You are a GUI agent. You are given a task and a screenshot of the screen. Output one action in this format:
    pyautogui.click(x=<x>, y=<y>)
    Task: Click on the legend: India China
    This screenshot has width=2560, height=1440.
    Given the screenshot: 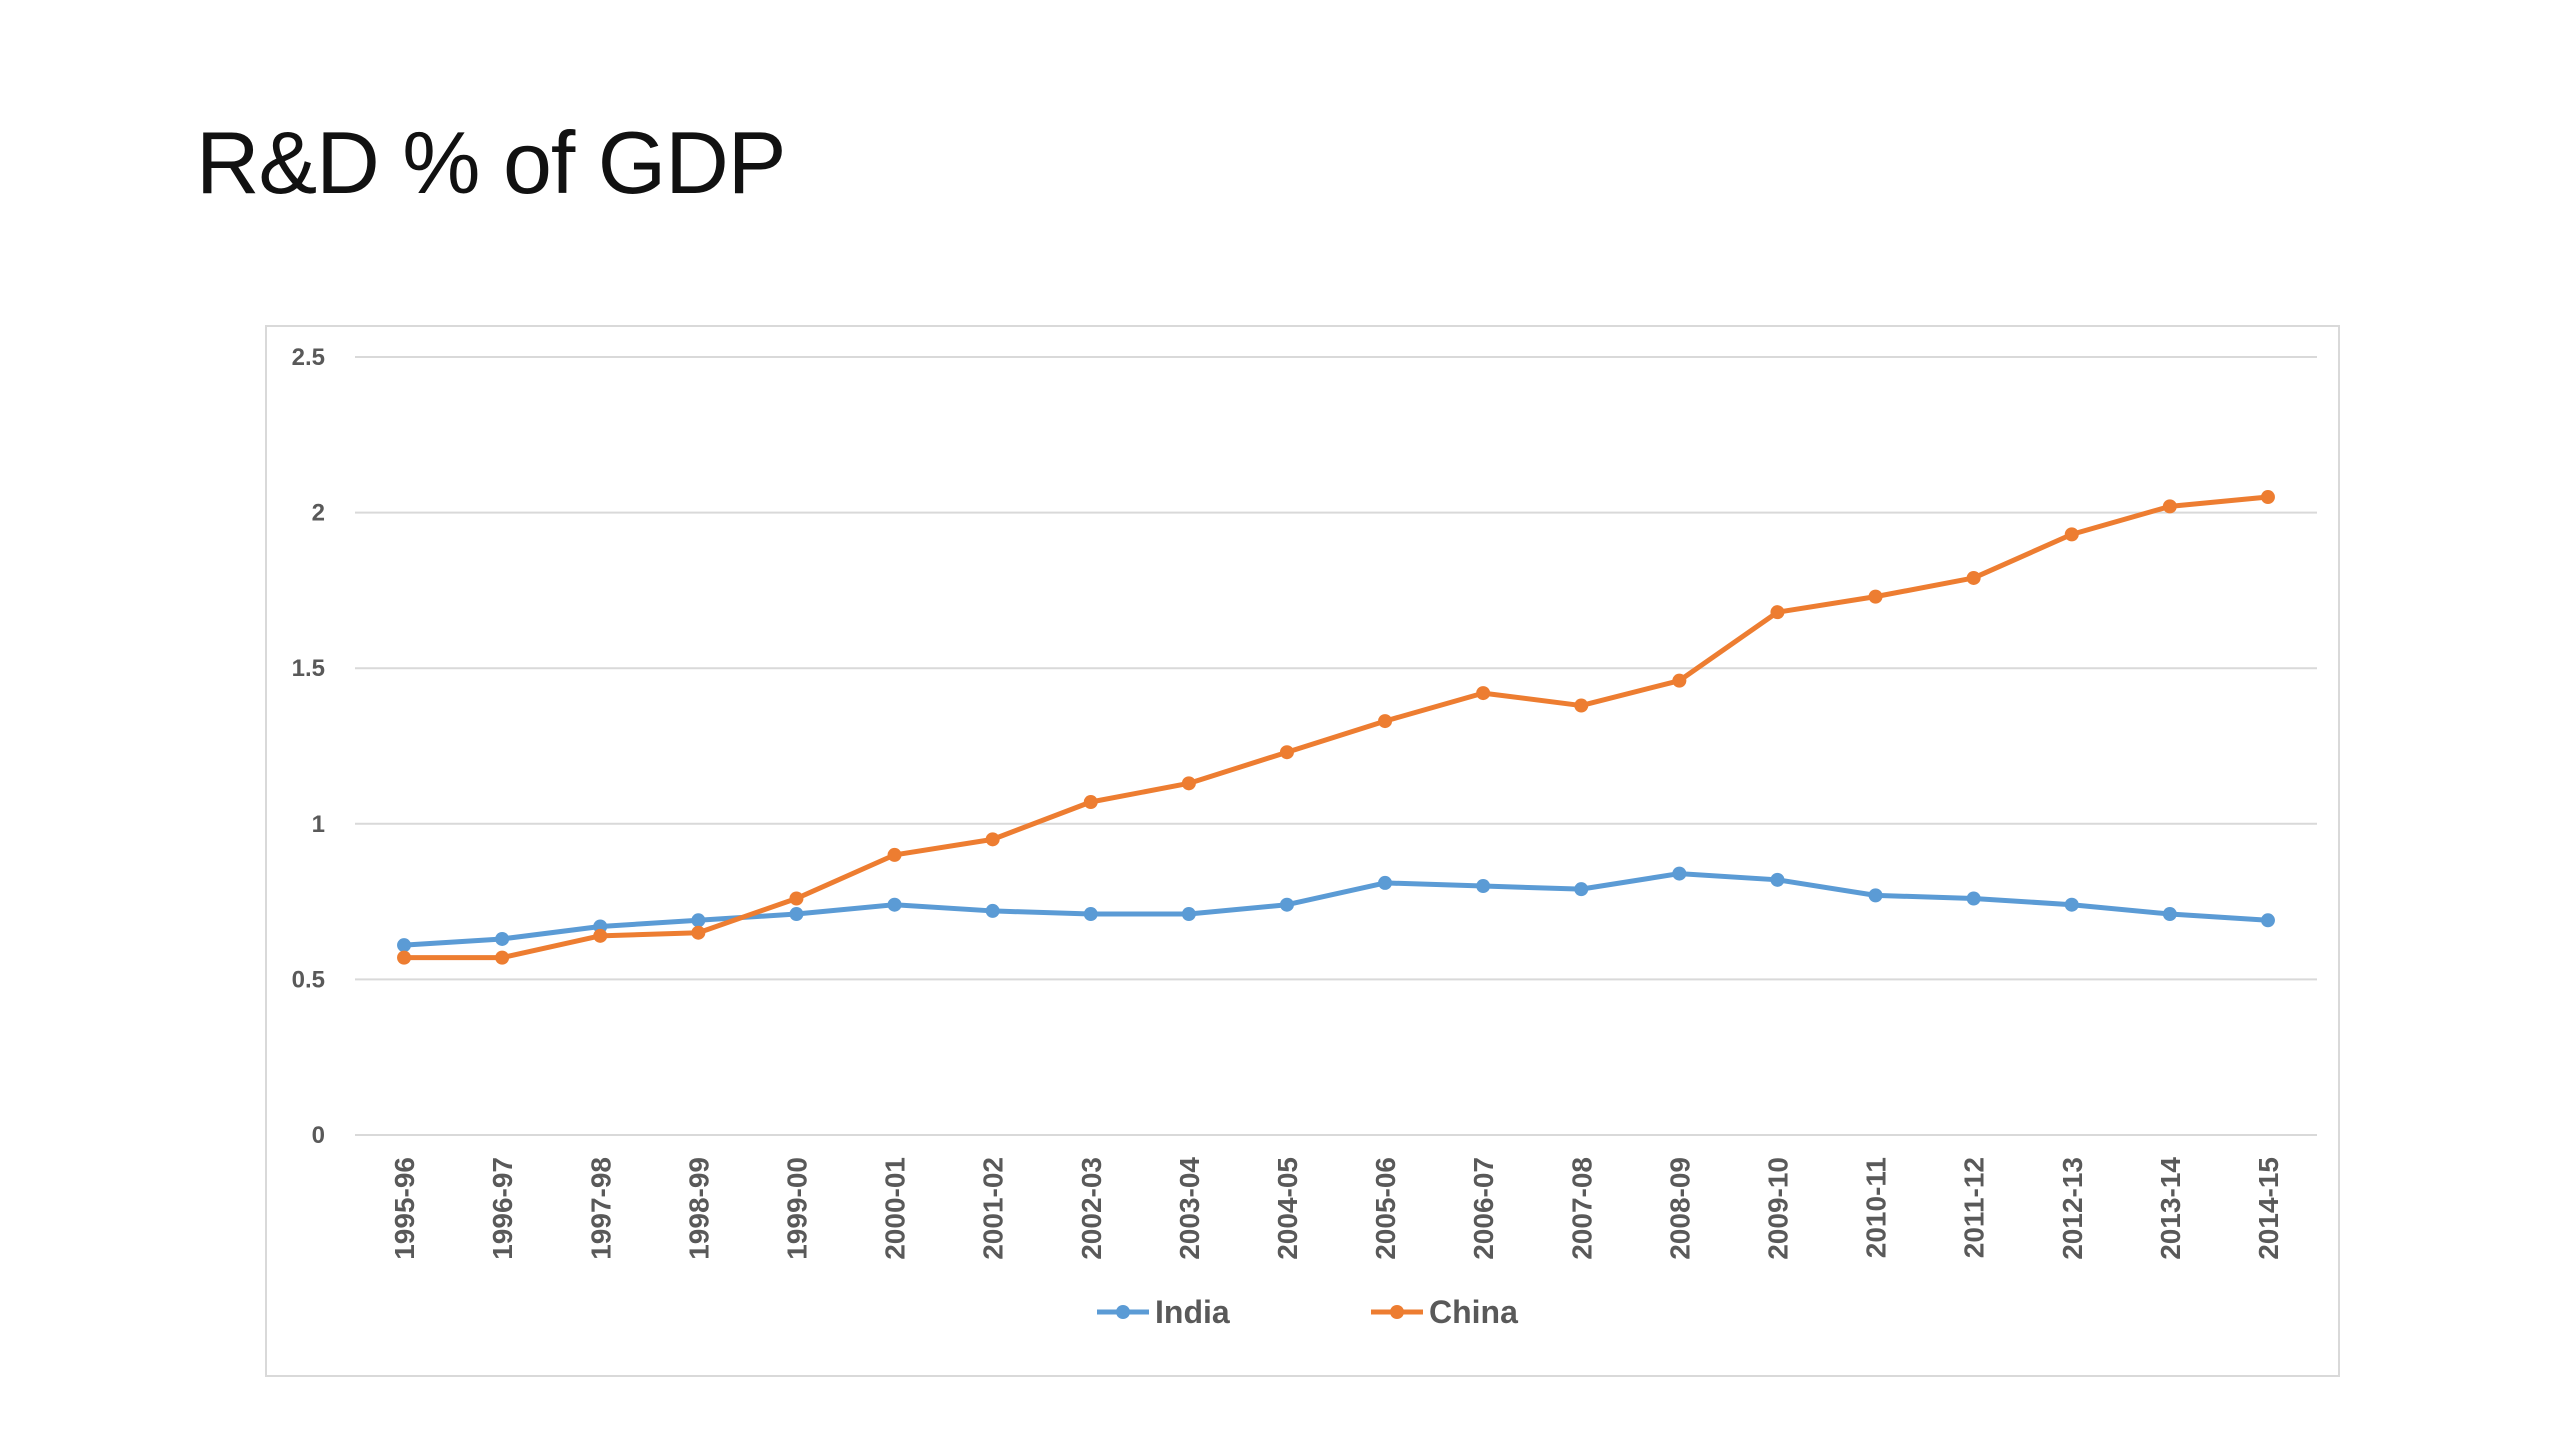 What is the action you would take?
    pyautogui.click(x=1307, y=1312)
    